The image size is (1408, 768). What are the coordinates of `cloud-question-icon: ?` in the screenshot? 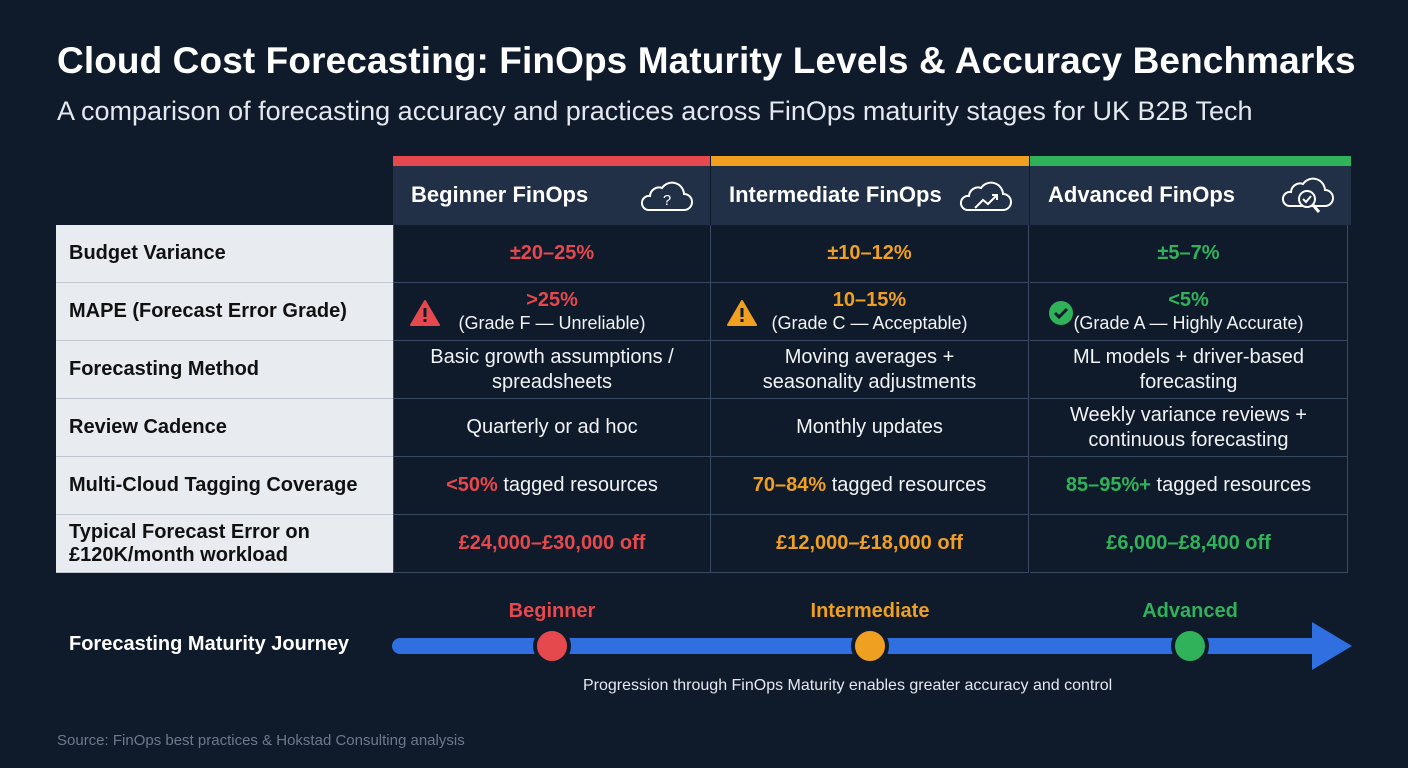 It's located at (666, 196).